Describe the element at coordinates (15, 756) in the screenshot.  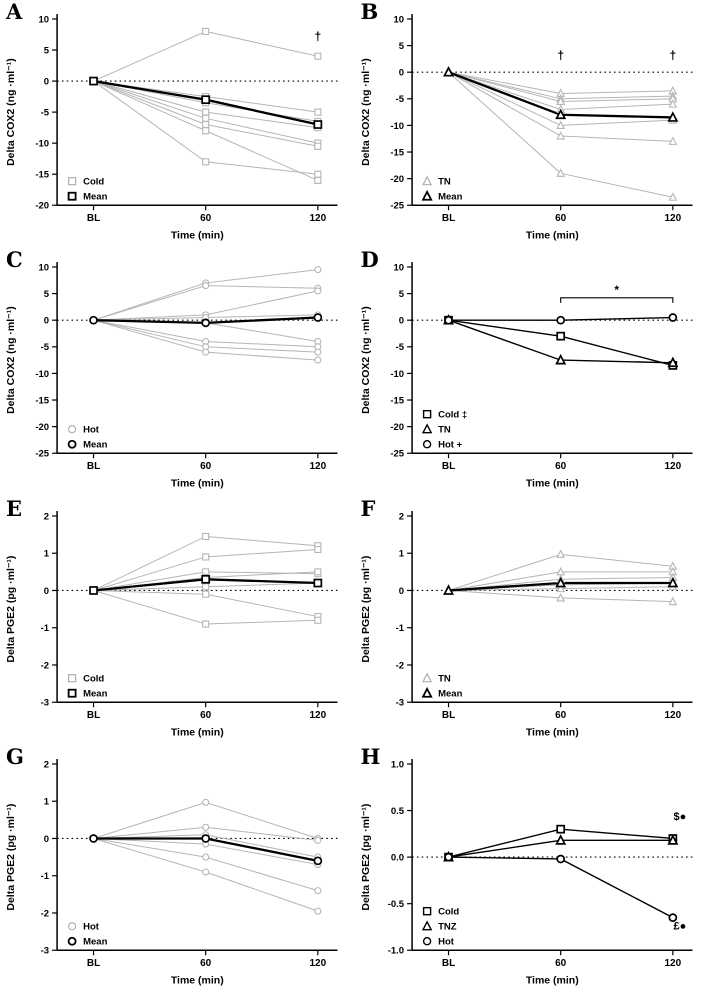
I see `panel-letter-g: G` at that location.